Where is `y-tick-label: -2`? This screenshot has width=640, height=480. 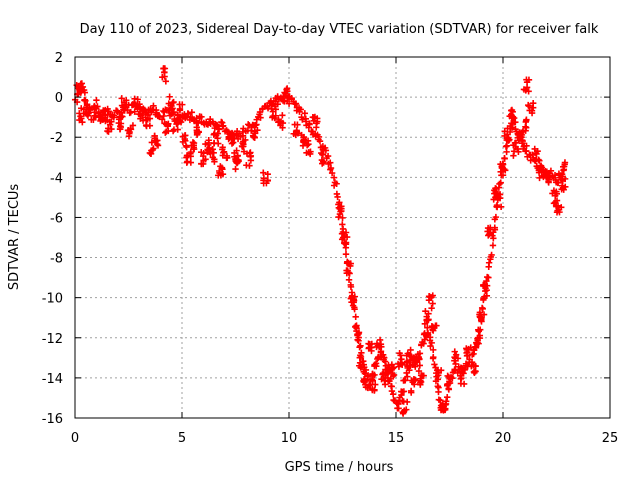 y-tick-label: -2 is located at coordinates (56, 138).